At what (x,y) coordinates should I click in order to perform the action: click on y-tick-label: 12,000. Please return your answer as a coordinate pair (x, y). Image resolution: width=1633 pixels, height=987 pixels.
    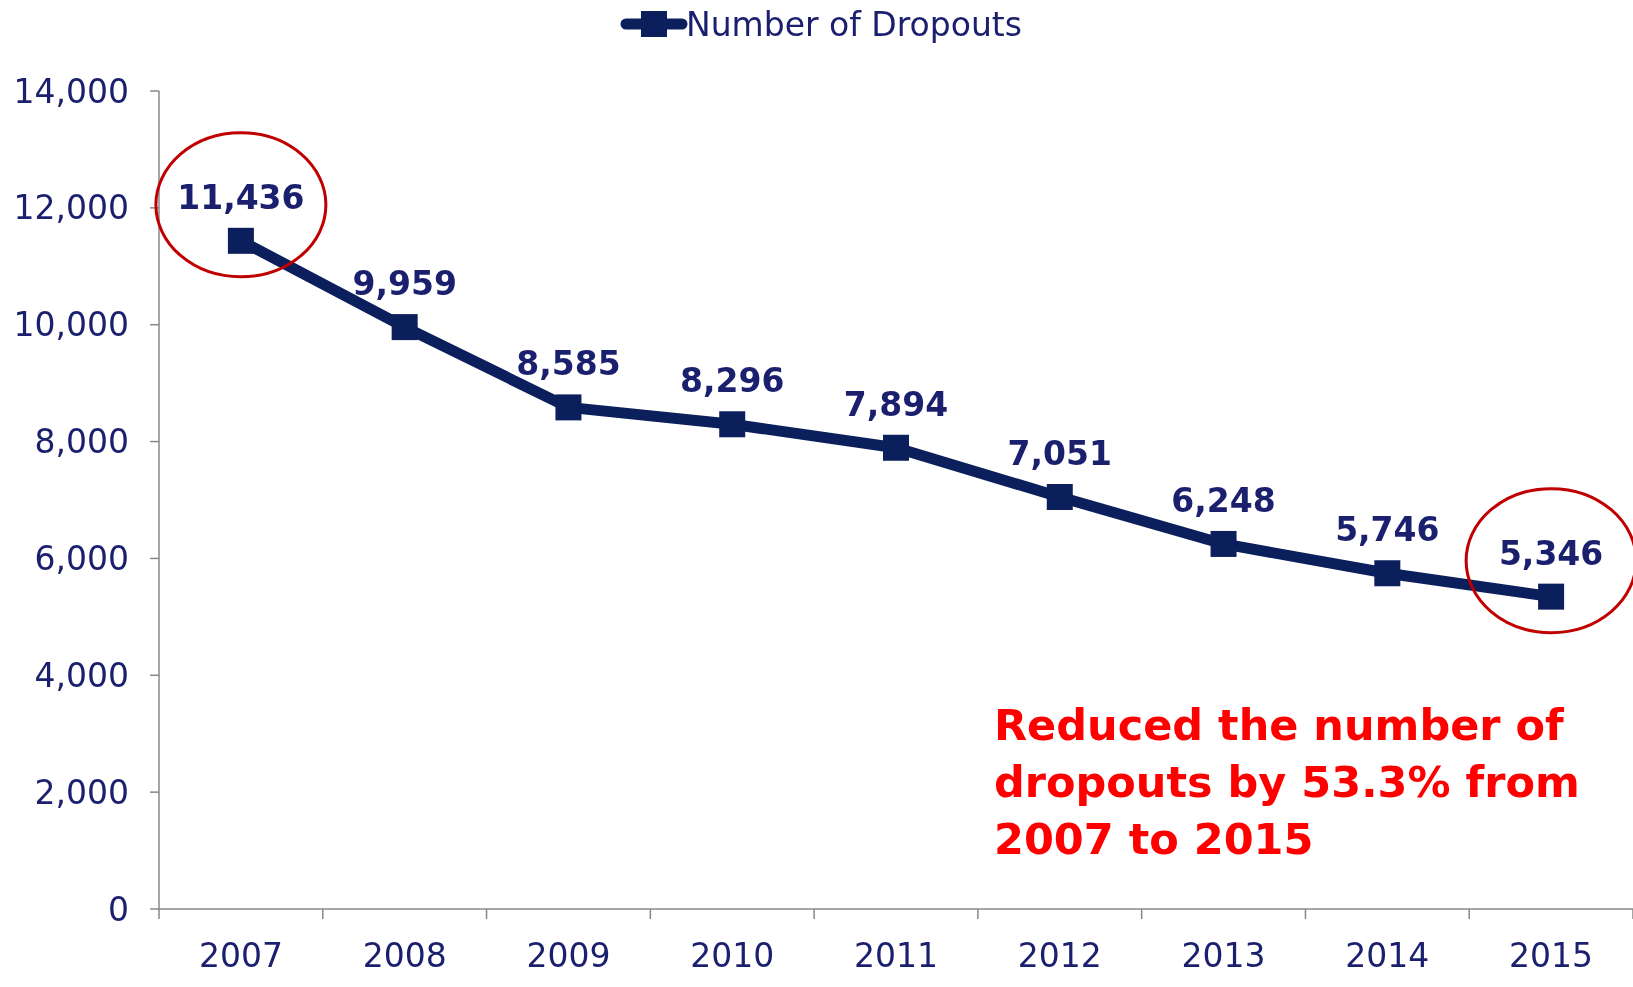
    Looking at the image, I should click on (71, 208).